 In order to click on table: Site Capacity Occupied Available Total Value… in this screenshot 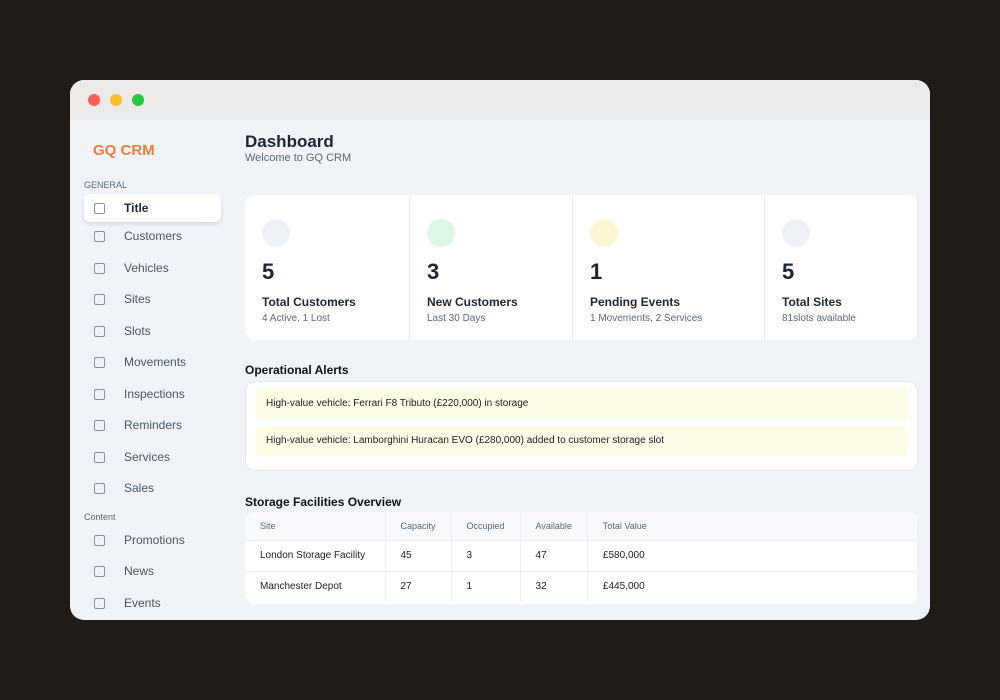, I will do `click(581, 557)`.